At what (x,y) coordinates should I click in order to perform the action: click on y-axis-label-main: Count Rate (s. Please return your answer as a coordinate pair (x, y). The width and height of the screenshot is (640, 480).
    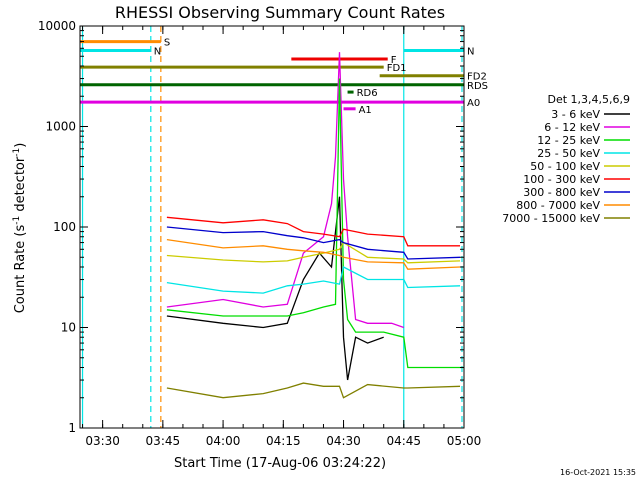
    Looking at the image, I should click on (20, 269).